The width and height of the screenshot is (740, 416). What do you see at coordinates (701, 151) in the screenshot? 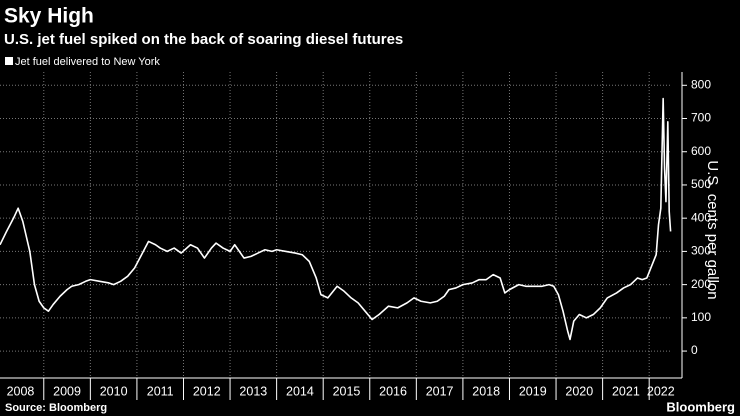
I see `y-tick-label: 600` at bounding box center [701, 151].